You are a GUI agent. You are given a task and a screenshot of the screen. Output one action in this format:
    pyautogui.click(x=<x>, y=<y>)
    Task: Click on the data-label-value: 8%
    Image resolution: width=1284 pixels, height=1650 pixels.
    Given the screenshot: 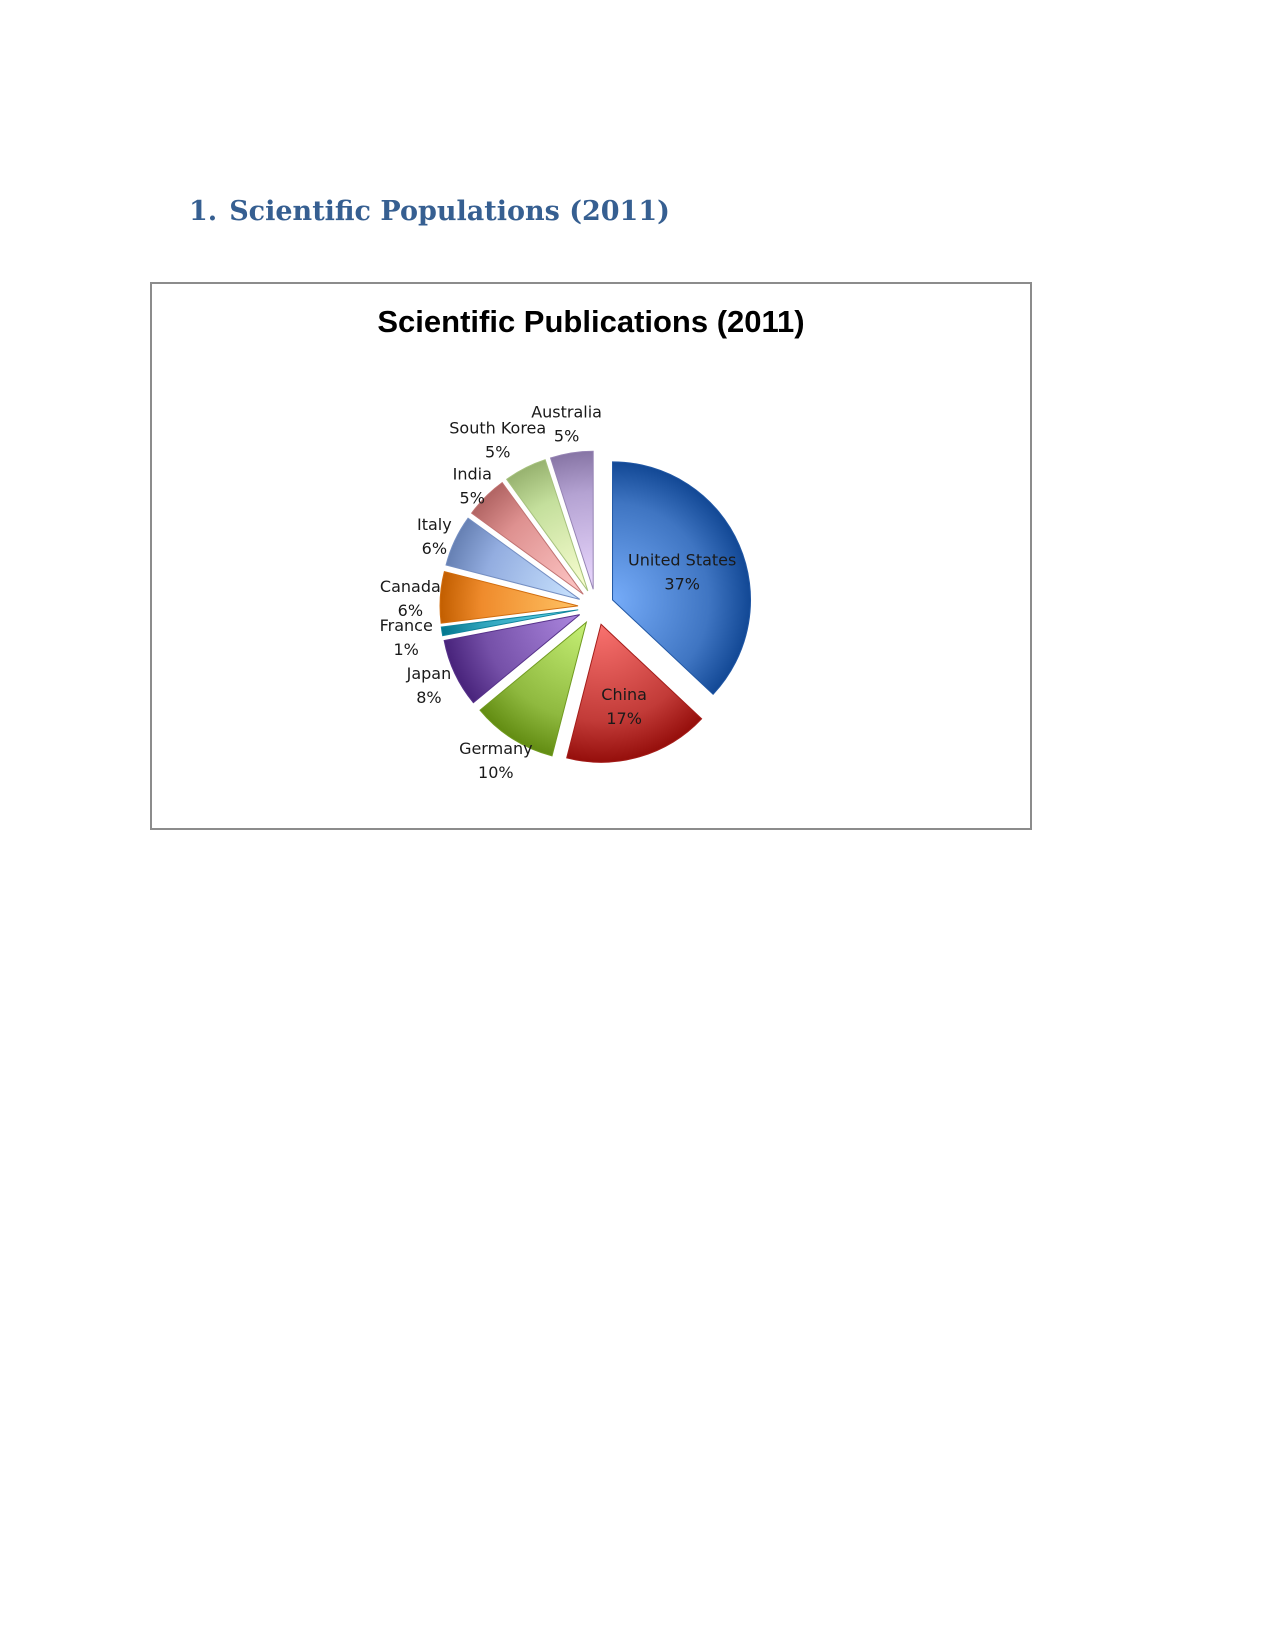 What is the action you would take?
    pyautogui.click(x=428, y=697)
    